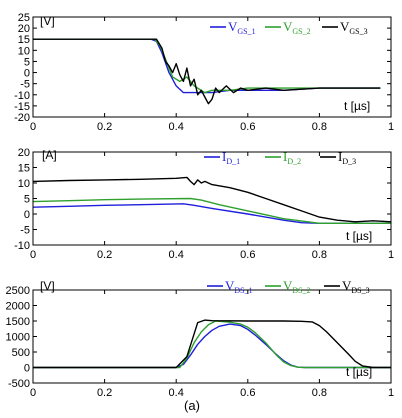  What do you see at coordinates (24, 18) in the screenshot?
I see `y-tick-label: 25` at bounding box center [24, 18].